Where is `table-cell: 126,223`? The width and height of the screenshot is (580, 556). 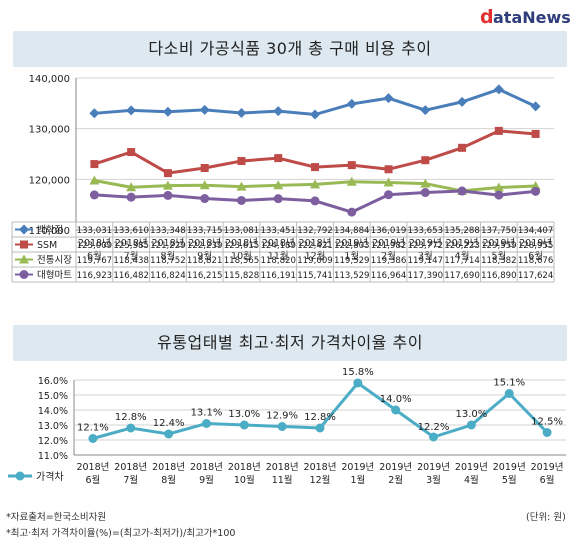
table-cell: 126,223 is located at coordinates (462, 246).